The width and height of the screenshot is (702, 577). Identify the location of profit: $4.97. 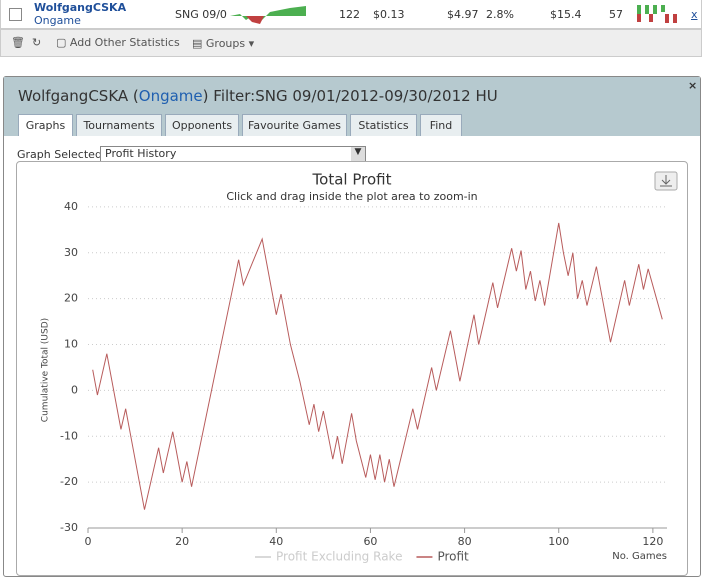
(463, 14).